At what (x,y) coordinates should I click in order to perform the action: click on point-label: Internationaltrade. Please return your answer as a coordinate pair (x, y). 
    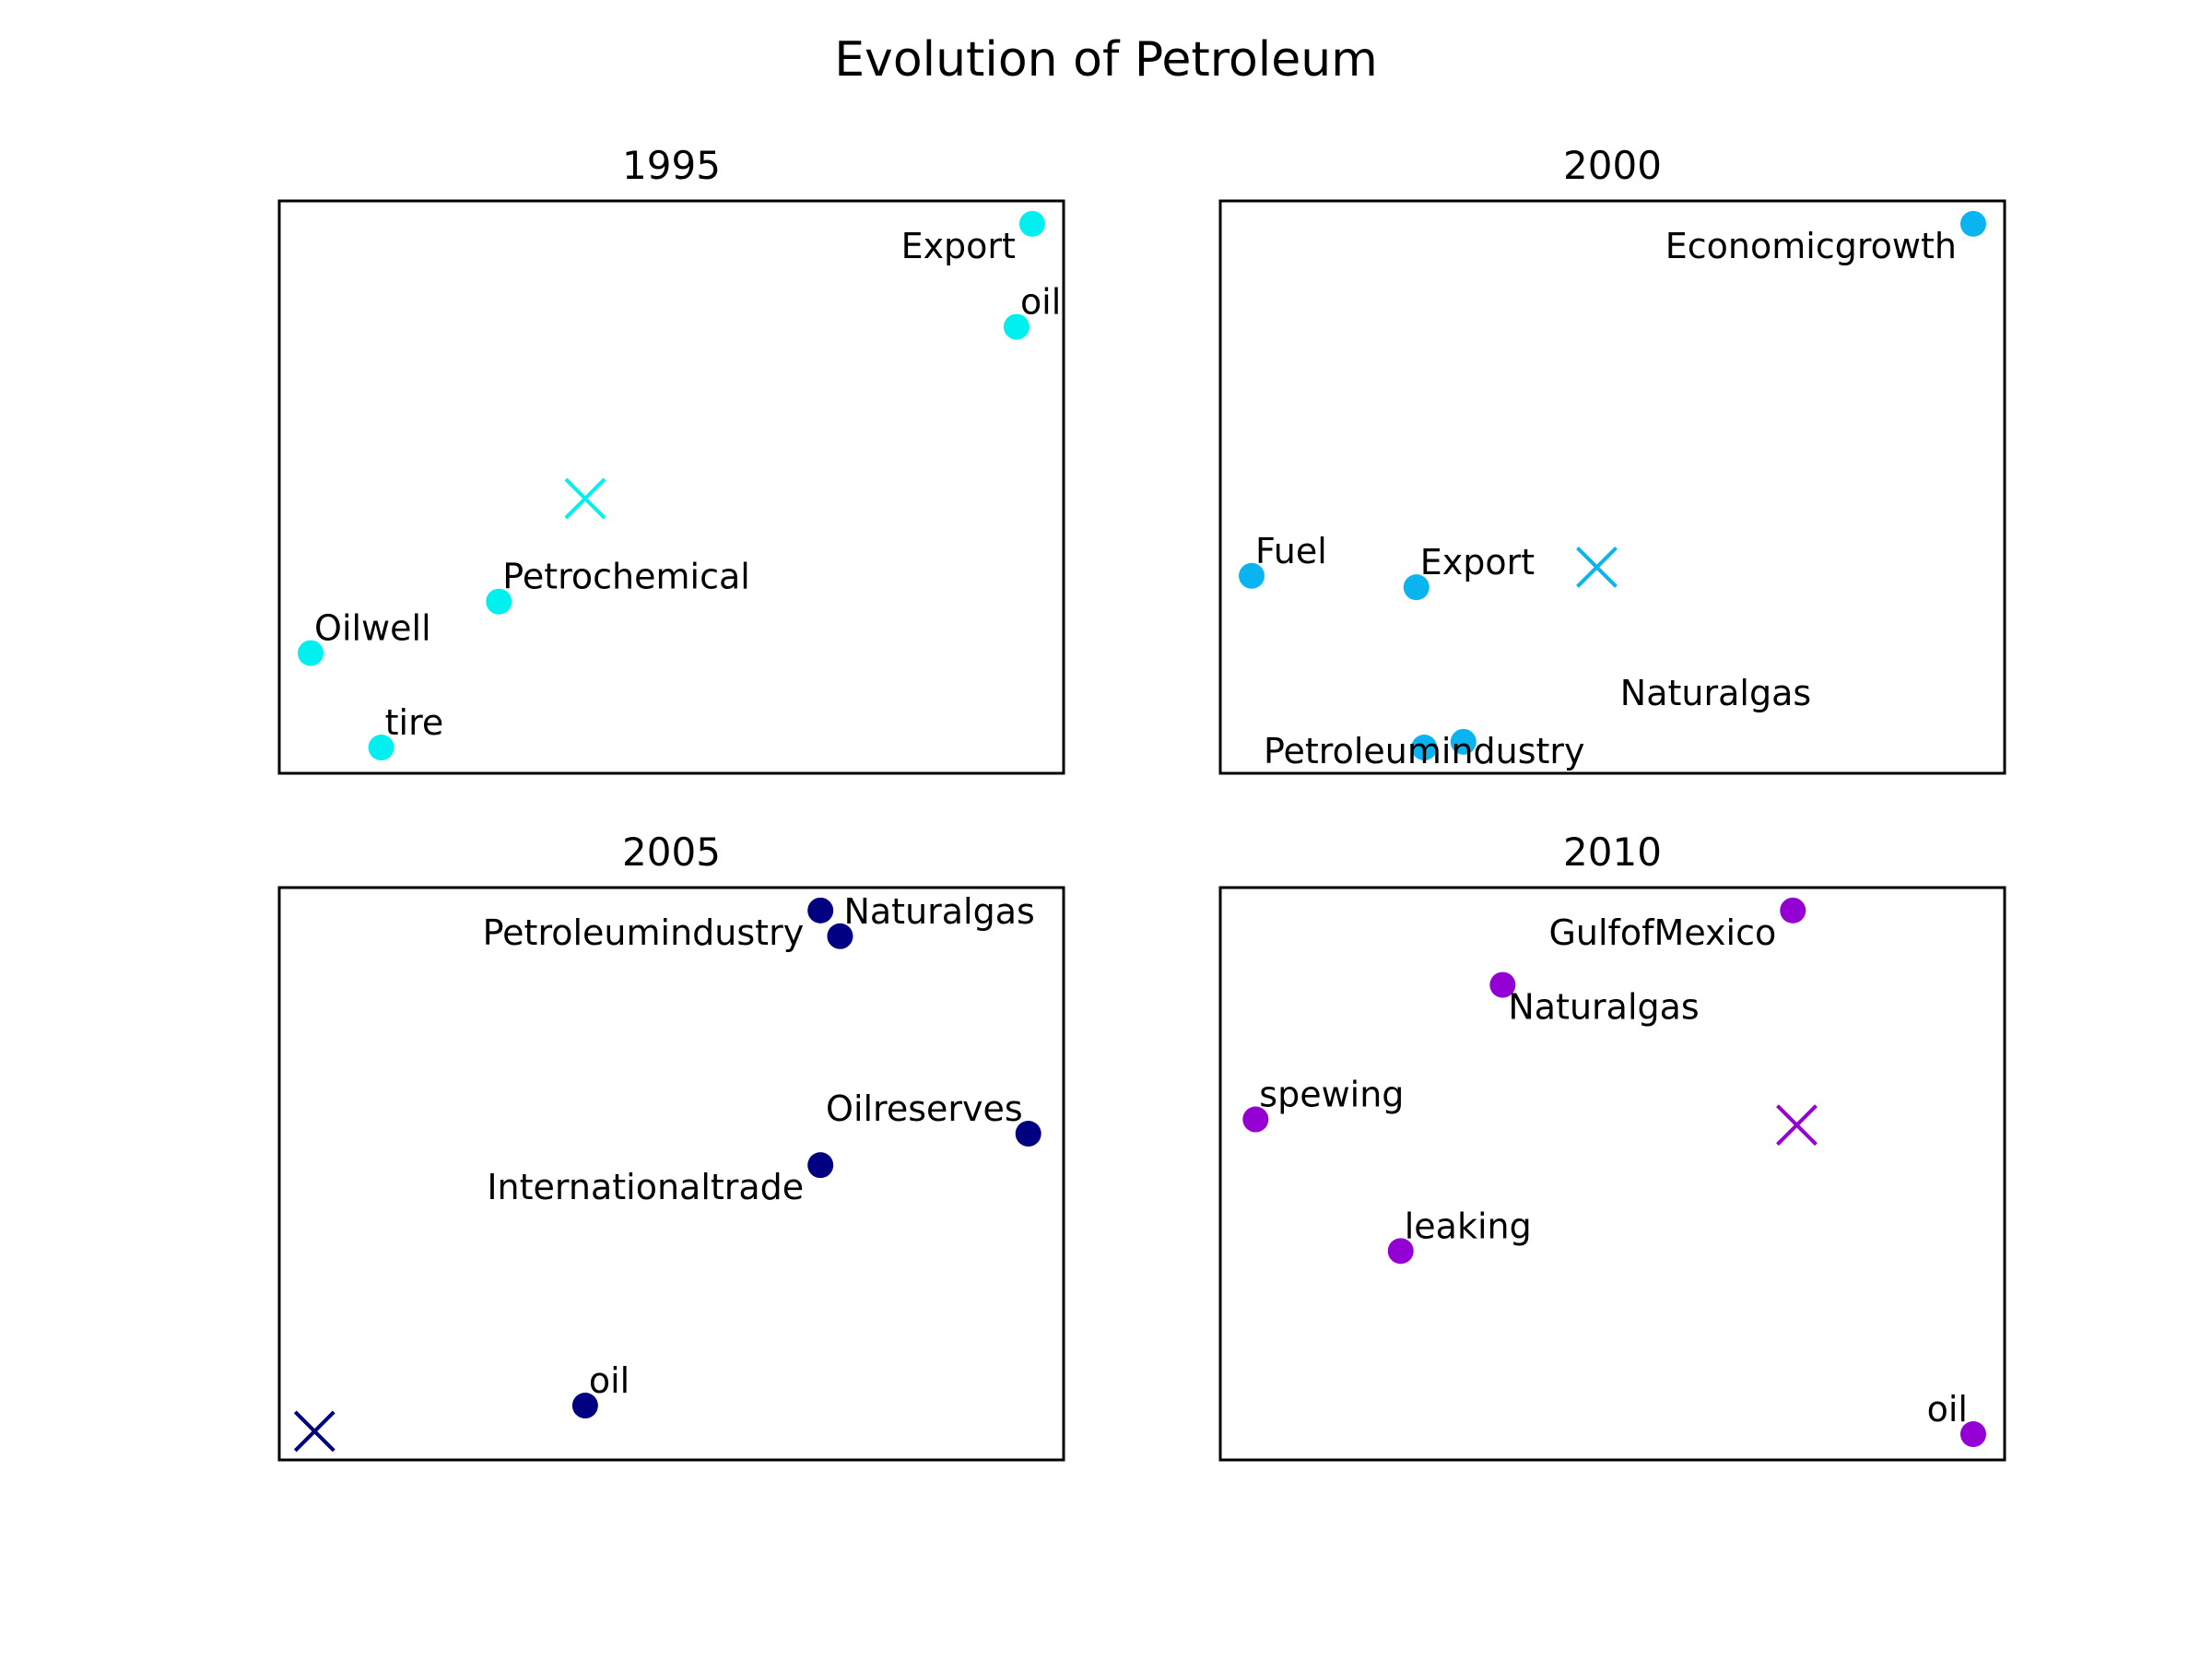
    Looking at the image, I should click on (645, 1187).